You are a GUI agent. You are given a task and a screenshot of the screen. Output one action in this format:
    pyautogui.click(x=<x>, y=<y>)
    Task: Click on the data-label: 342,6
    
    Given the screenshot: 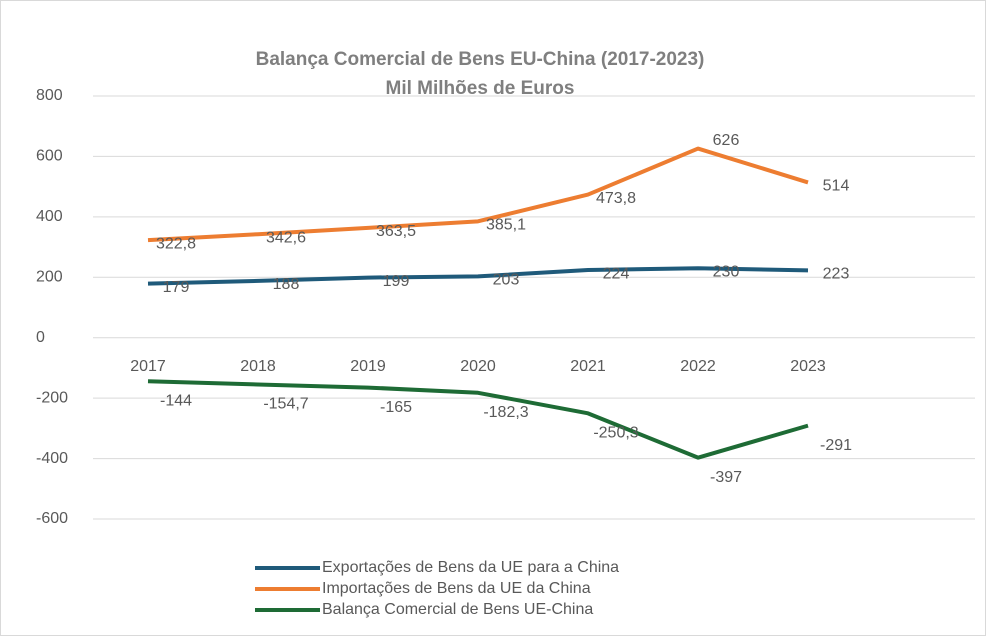 What is the action you would take?
    pyautogui.click(x=286, y=237)
    